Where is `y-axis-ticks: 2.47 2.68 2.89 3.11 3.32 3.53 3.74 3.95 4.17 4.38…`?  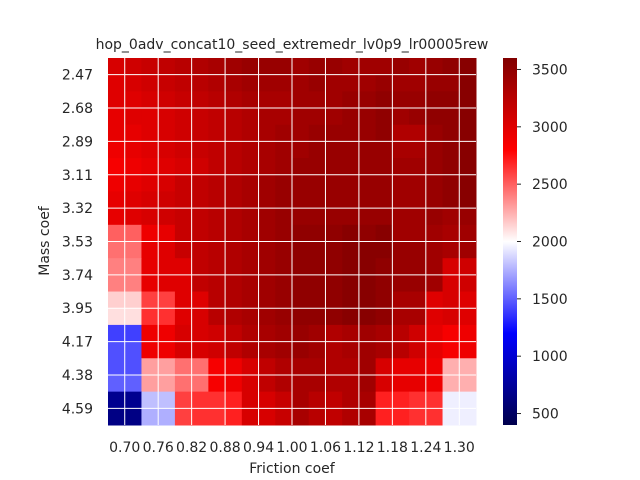 y-axis-ticks: 2.47 2.68 2.89 3.11 3.32 3.53 3.74 3.95 4.17 4.38… is located at coordinates (77, 243).